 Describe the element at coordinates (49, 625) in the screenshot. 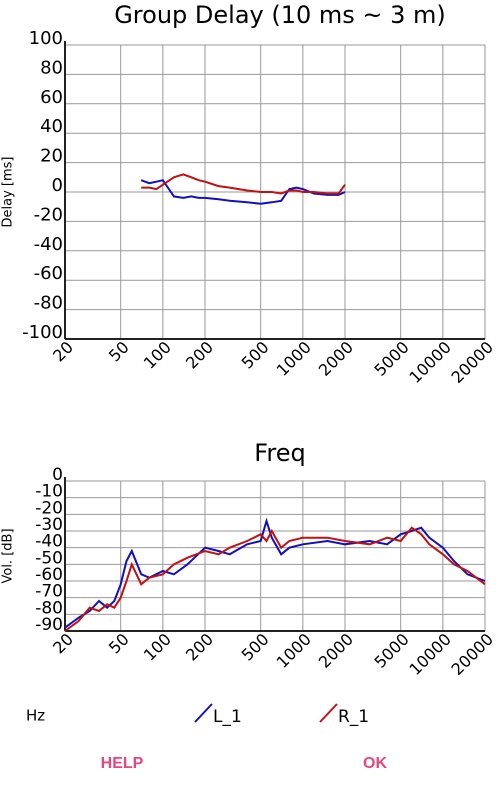

I see `y-tick-label: -90` at that location.